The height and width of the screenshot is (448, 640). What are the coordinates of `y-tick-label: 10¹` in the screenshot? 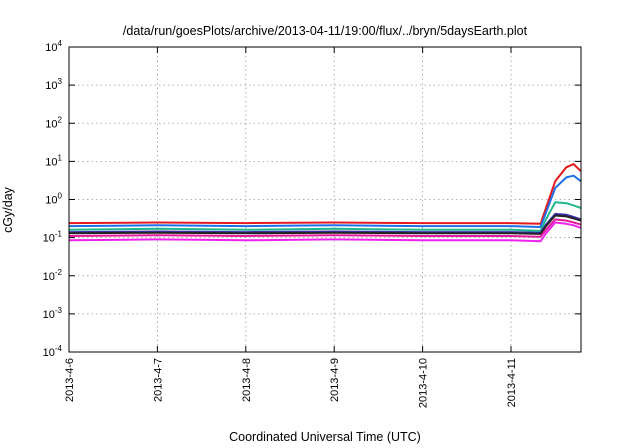 It's located at (53, 160).